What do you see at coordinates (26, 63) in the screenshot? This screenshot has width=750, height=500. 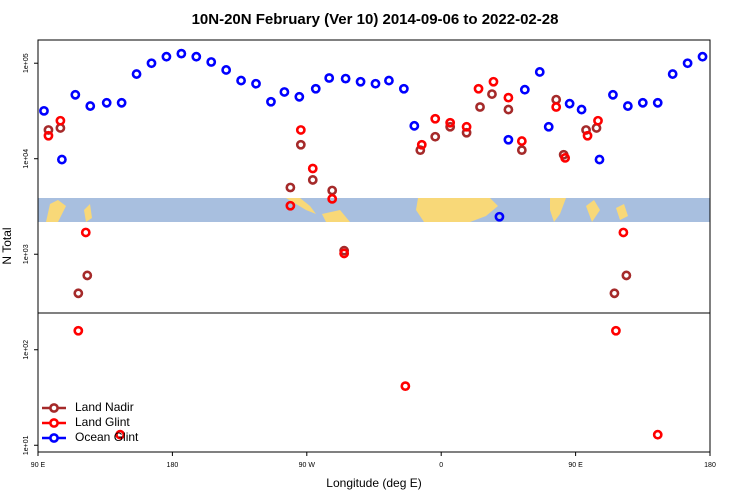 I see `y-tick-label: 1e+05` at bounding box center [26, 63].